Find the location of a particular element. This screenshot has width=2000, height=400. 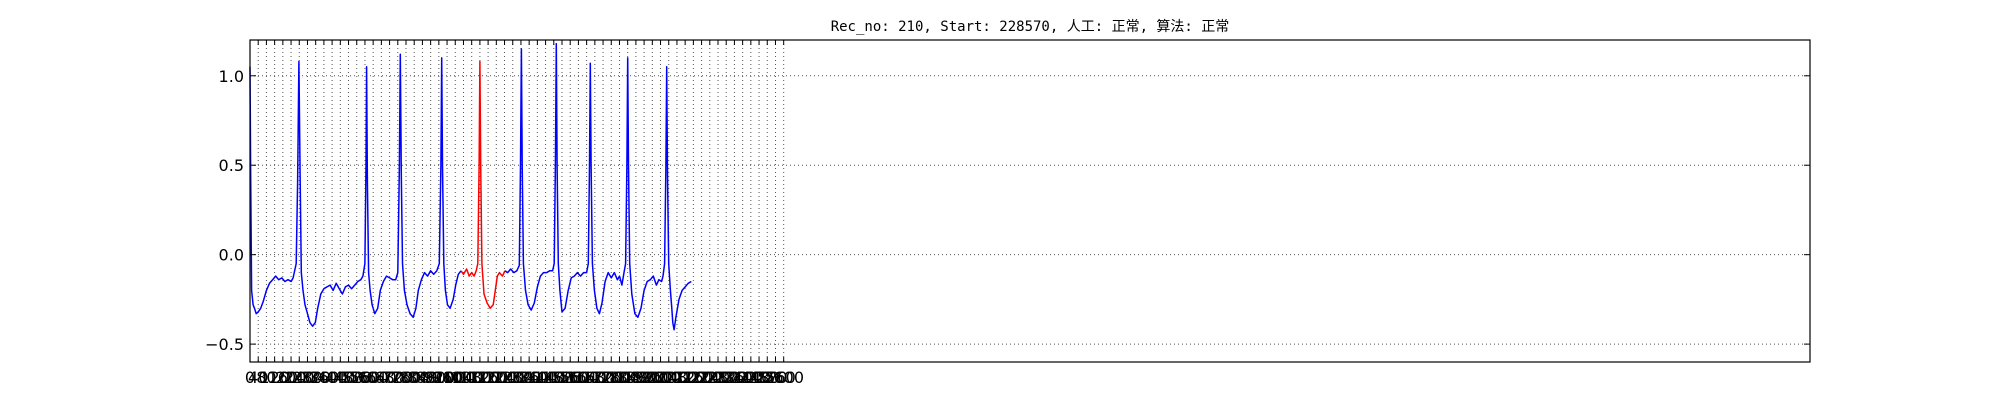

x-tick-label: 2400 is located at coordinates (742, 377).